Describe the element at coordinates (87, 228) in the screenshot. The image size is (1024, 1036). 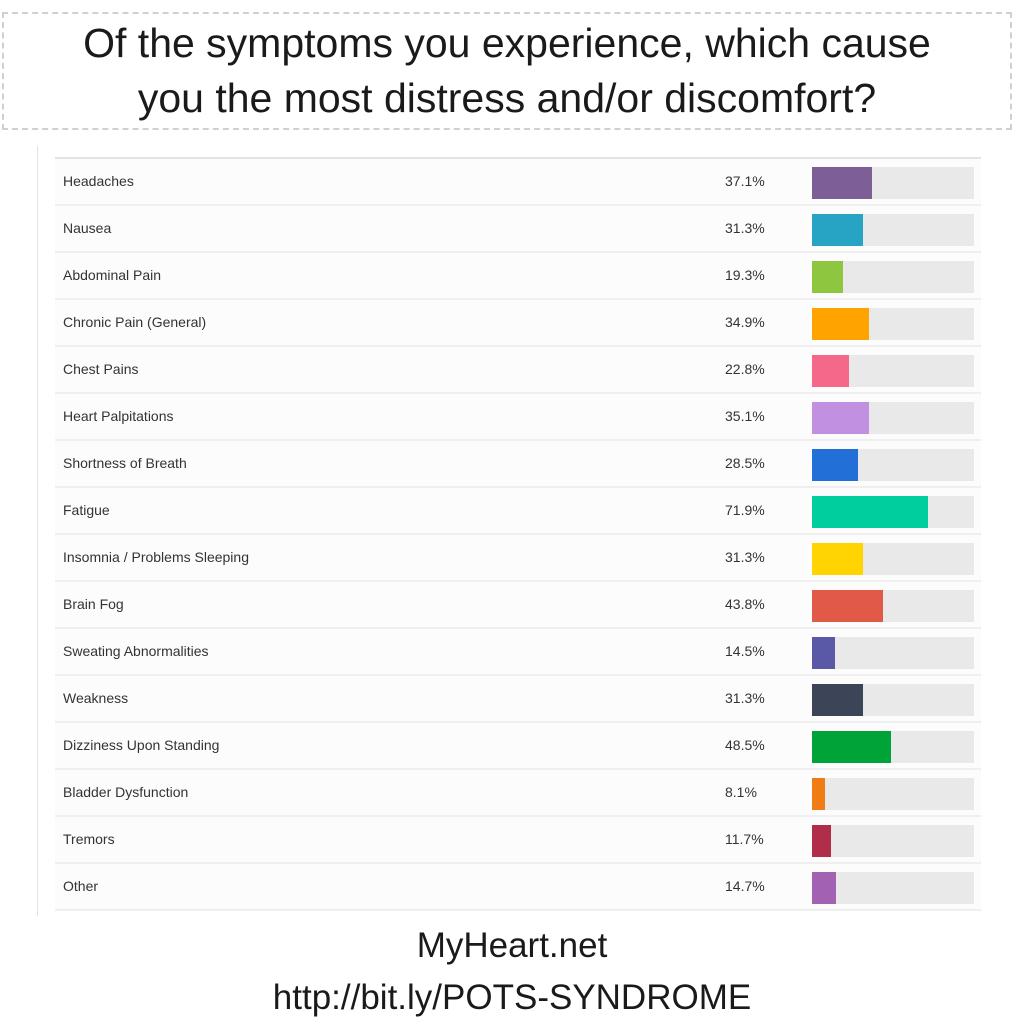
I see `category-label: Nausea` at that location.